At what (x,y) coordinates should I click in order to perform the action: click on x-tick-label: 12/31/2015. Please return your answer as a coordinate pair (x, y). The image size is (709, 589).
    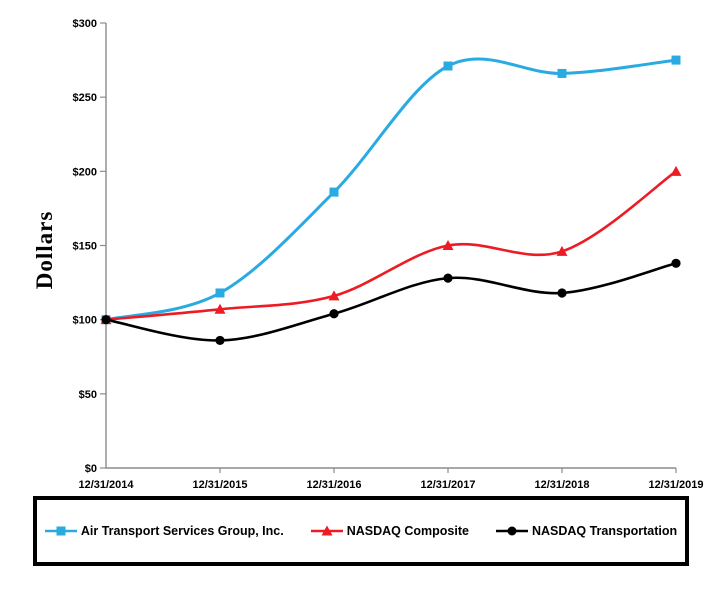
    Looking at the image, I should click on (219, 485).